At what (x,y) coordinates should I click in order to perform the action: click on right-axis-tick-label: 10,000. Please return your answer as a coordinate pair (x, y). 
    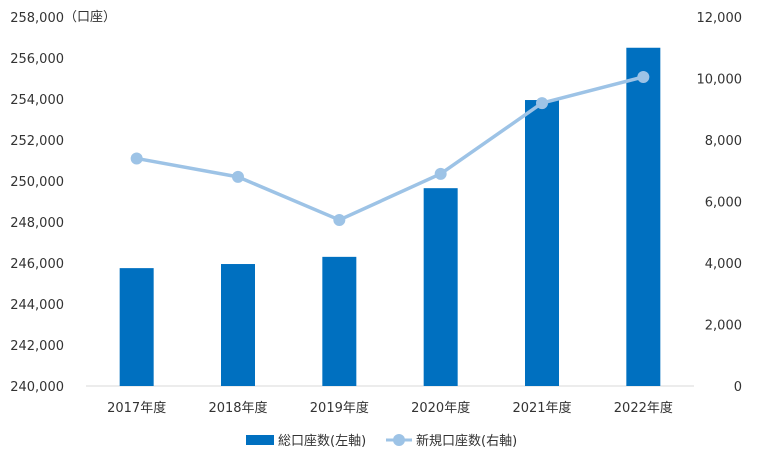
    Looking at the image, I should click on (720, 80).